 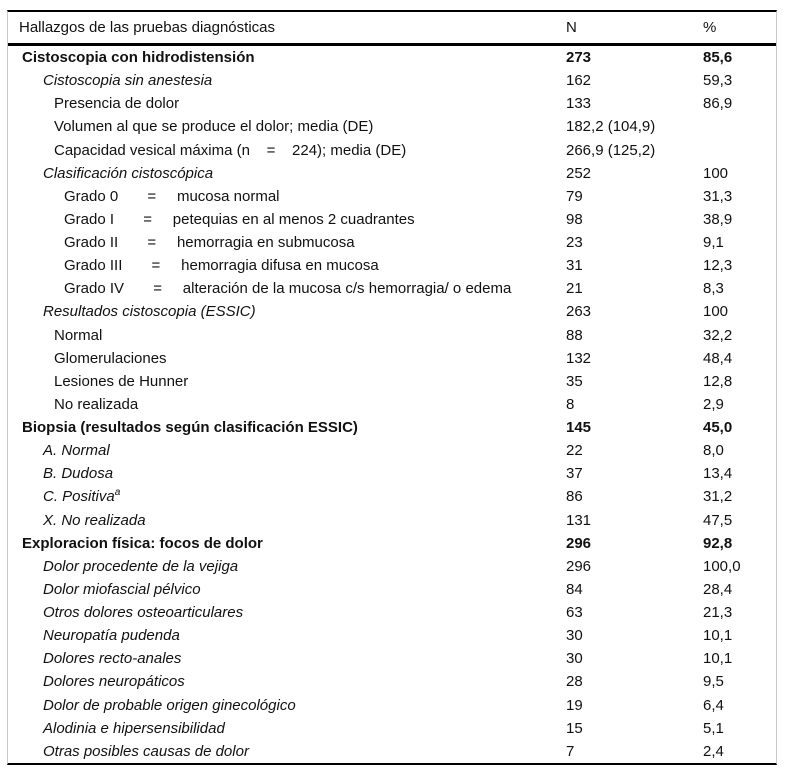 What do you see at coordinates (718, 520) in the screenshot?
I see `row-pct-value: 47,5` at bounding box center [718, 520].